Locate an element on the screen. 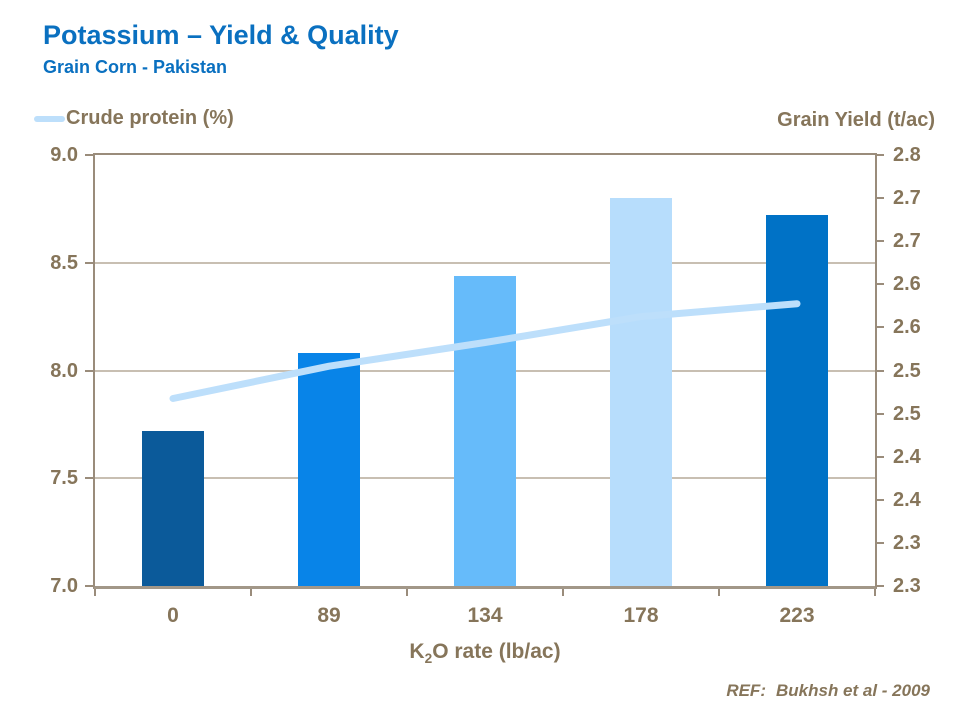 The width and height of the screenshot is (960, 720). x-axis-category-label: 134 is located at coordinates (485, 615).